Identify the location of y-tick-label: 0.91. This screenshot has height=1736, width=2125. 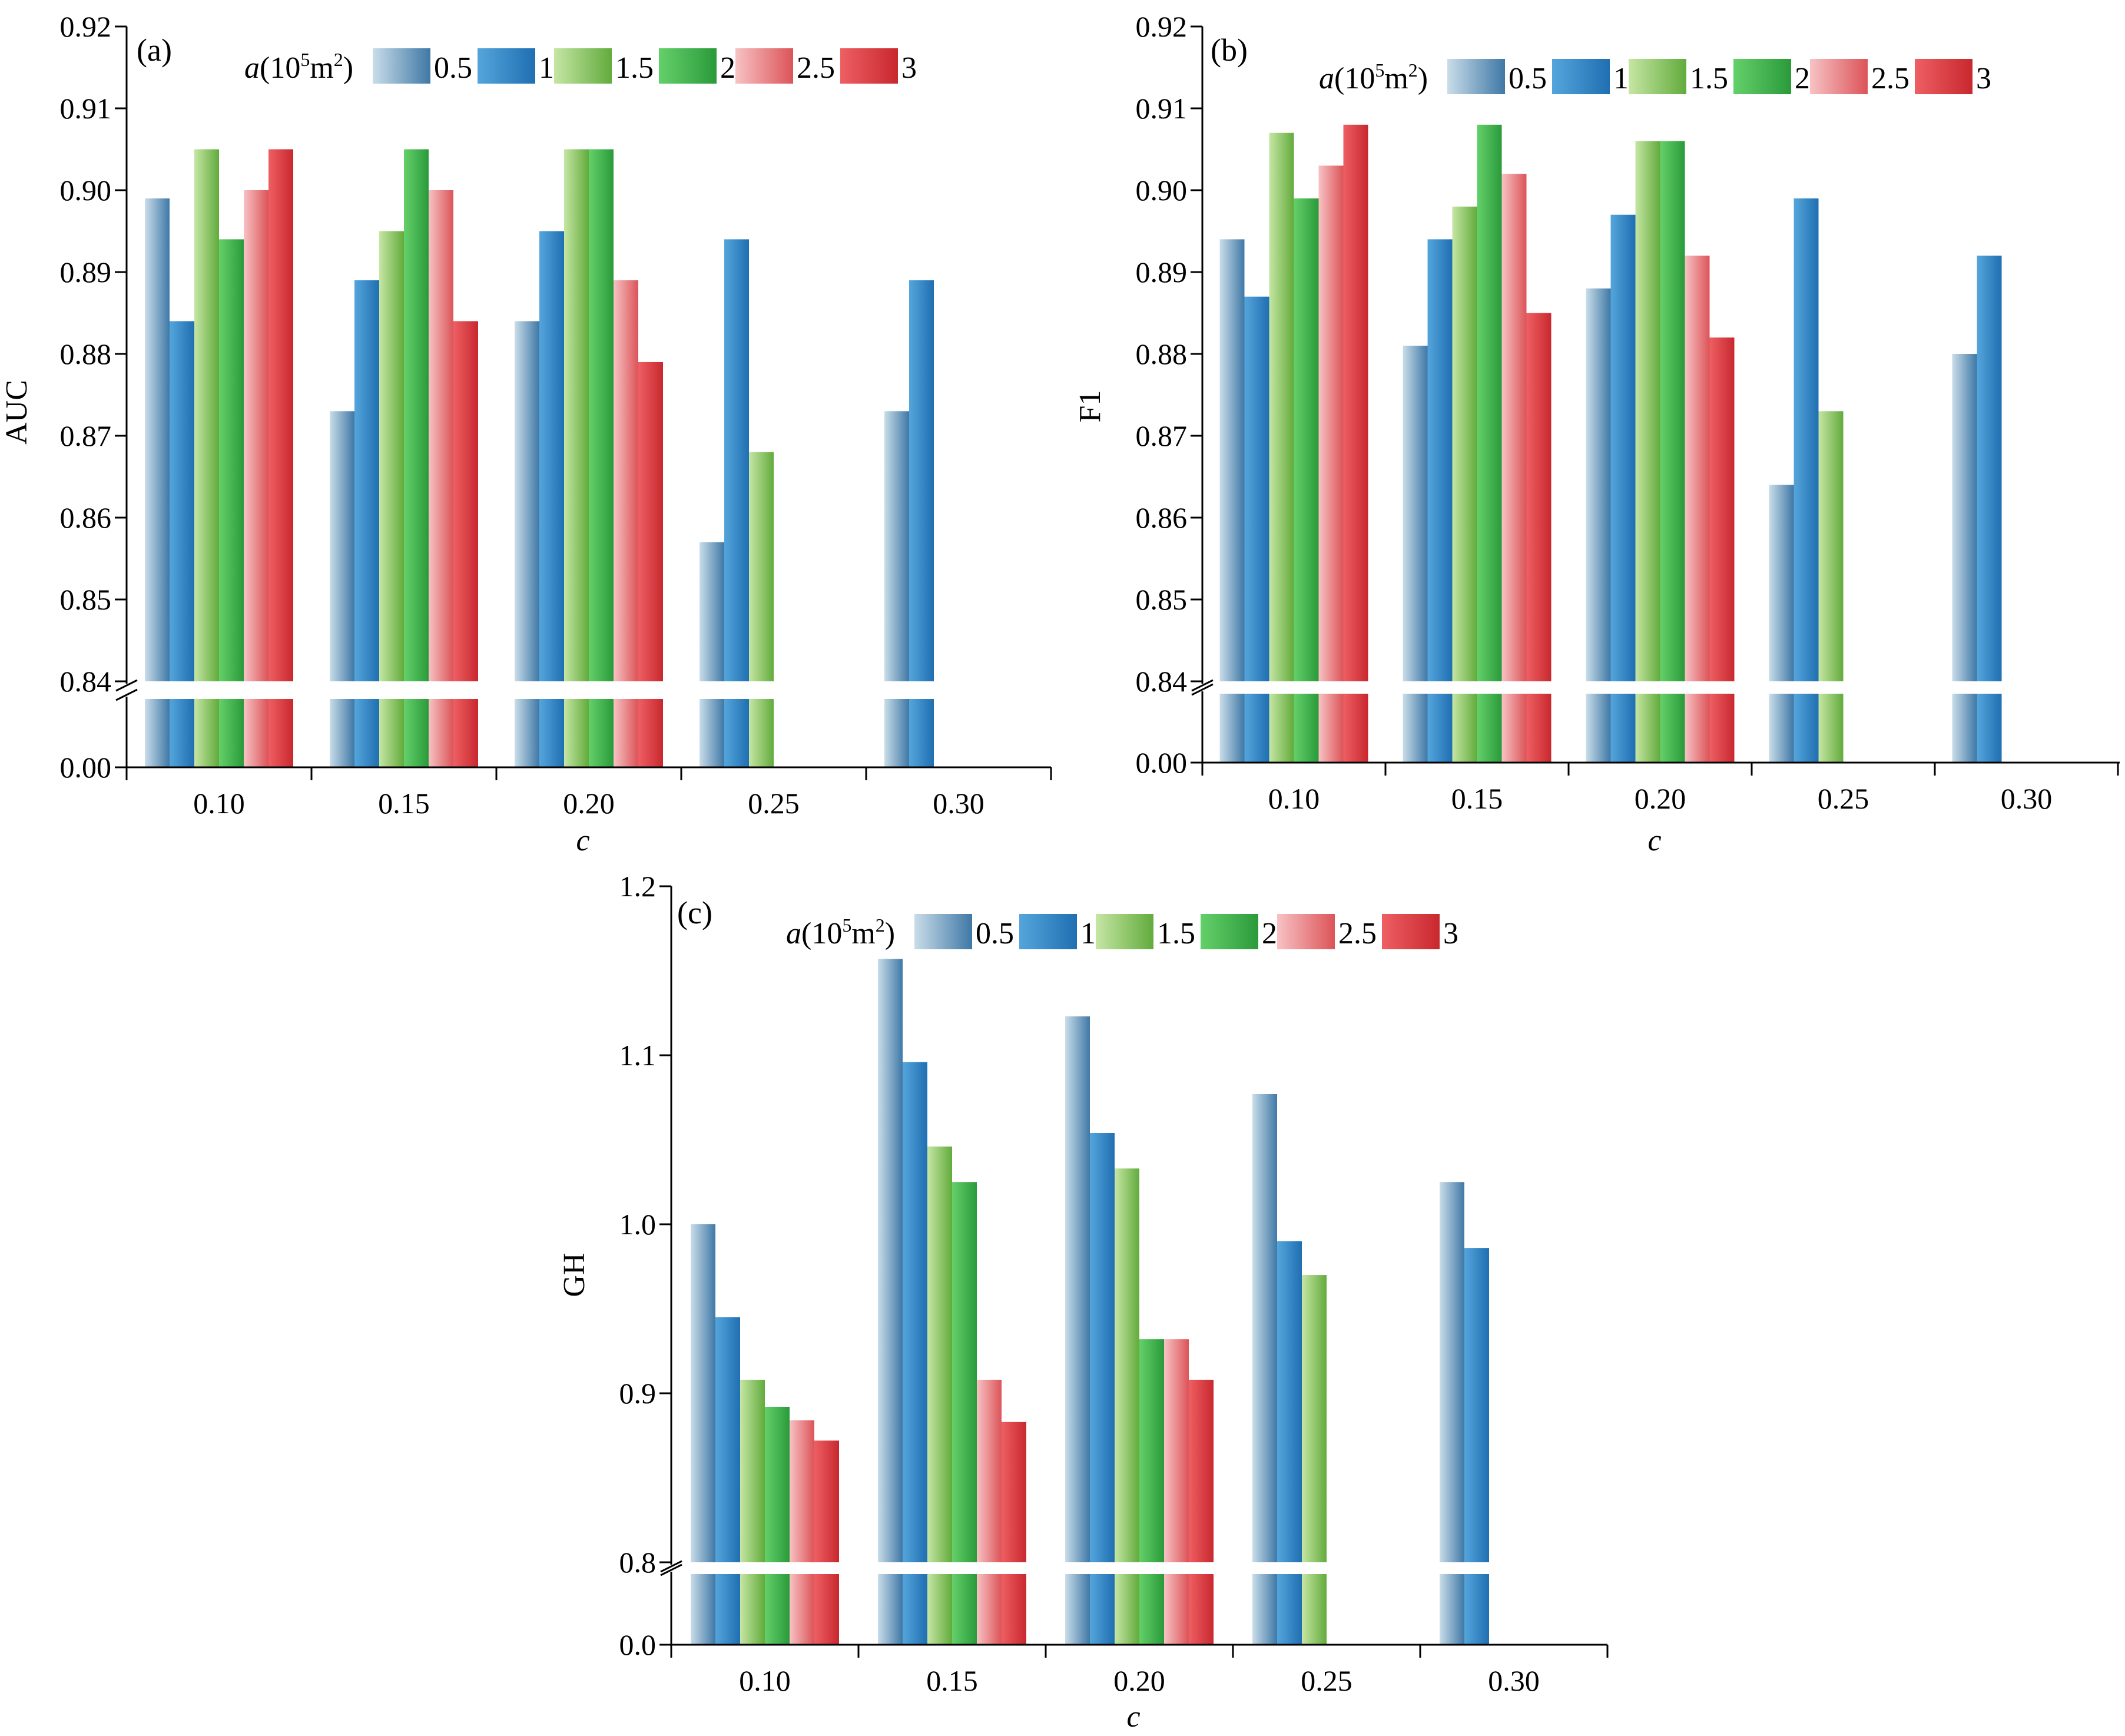
(1162, 108).